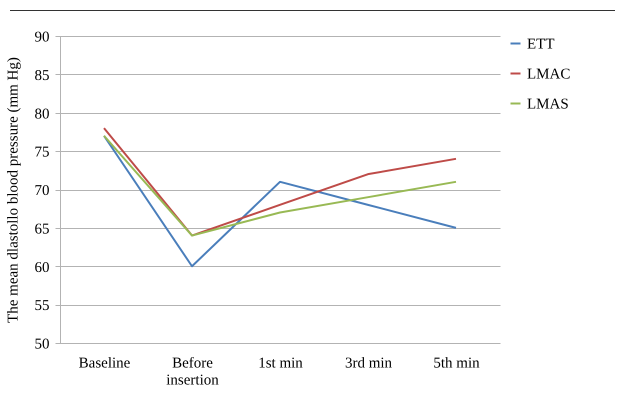  Describe the element at coordinates (42, 191) in the screenshot. I see `y-tick-label: 70` at that location.